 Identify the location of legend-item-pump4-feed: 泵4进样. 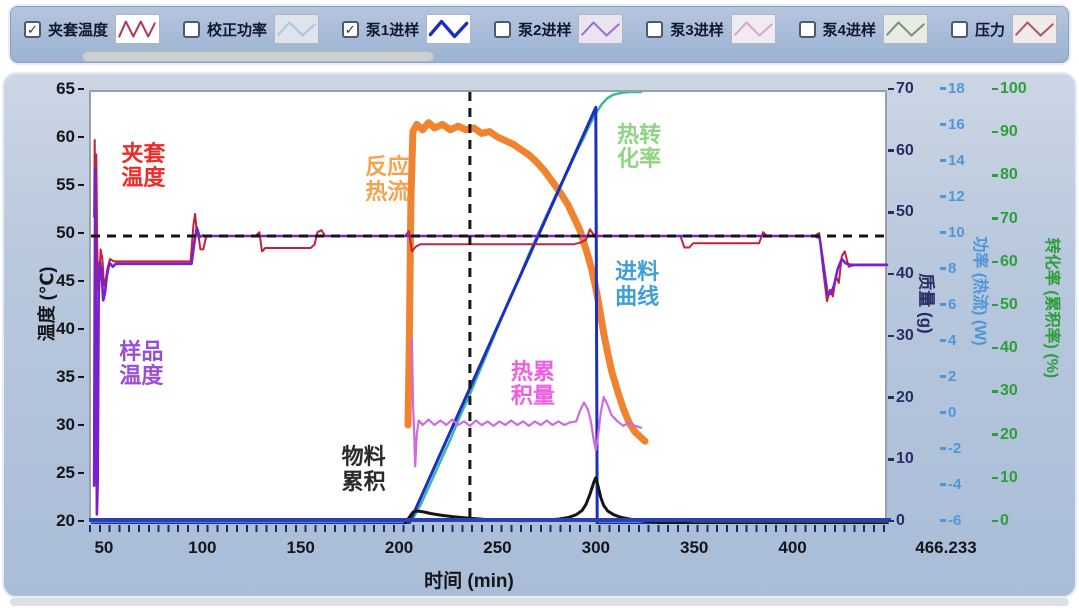
(863, 29).